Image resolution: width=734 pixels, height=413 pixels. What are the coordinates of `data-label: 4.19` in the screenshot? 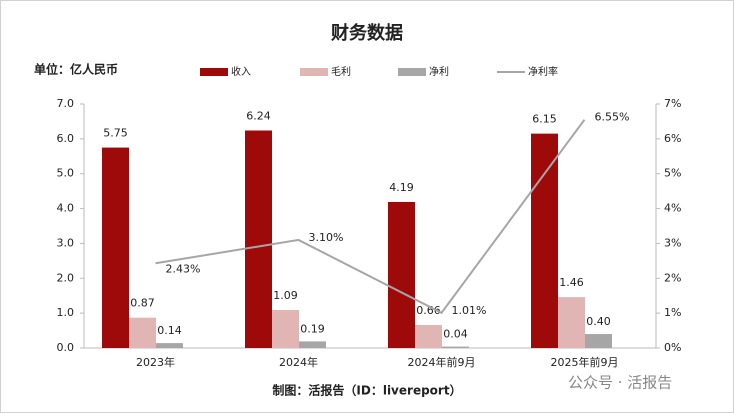 It's located at (401, 187).